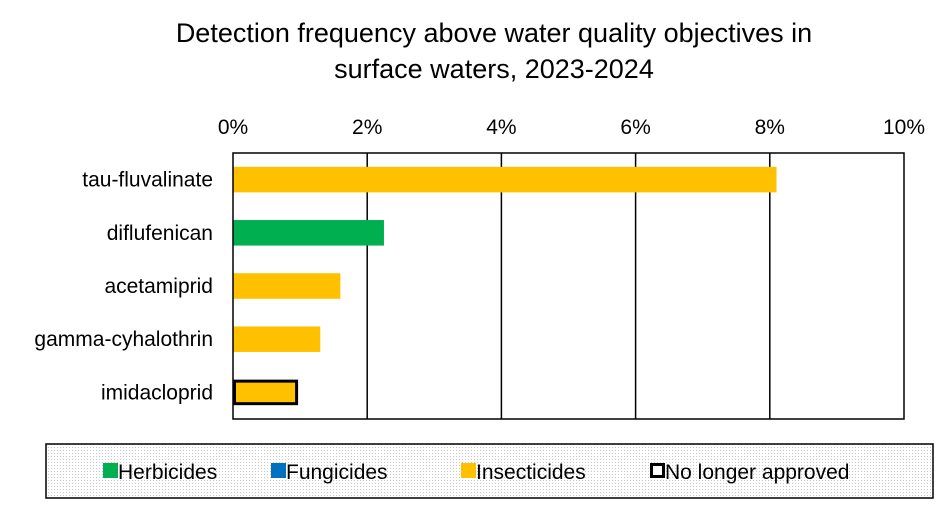 The width and height of the screenshot is (945, 531). Describe the element at coordinates (367, 127) in the screenshot. I see `x-tick-label: 2%` at that location.